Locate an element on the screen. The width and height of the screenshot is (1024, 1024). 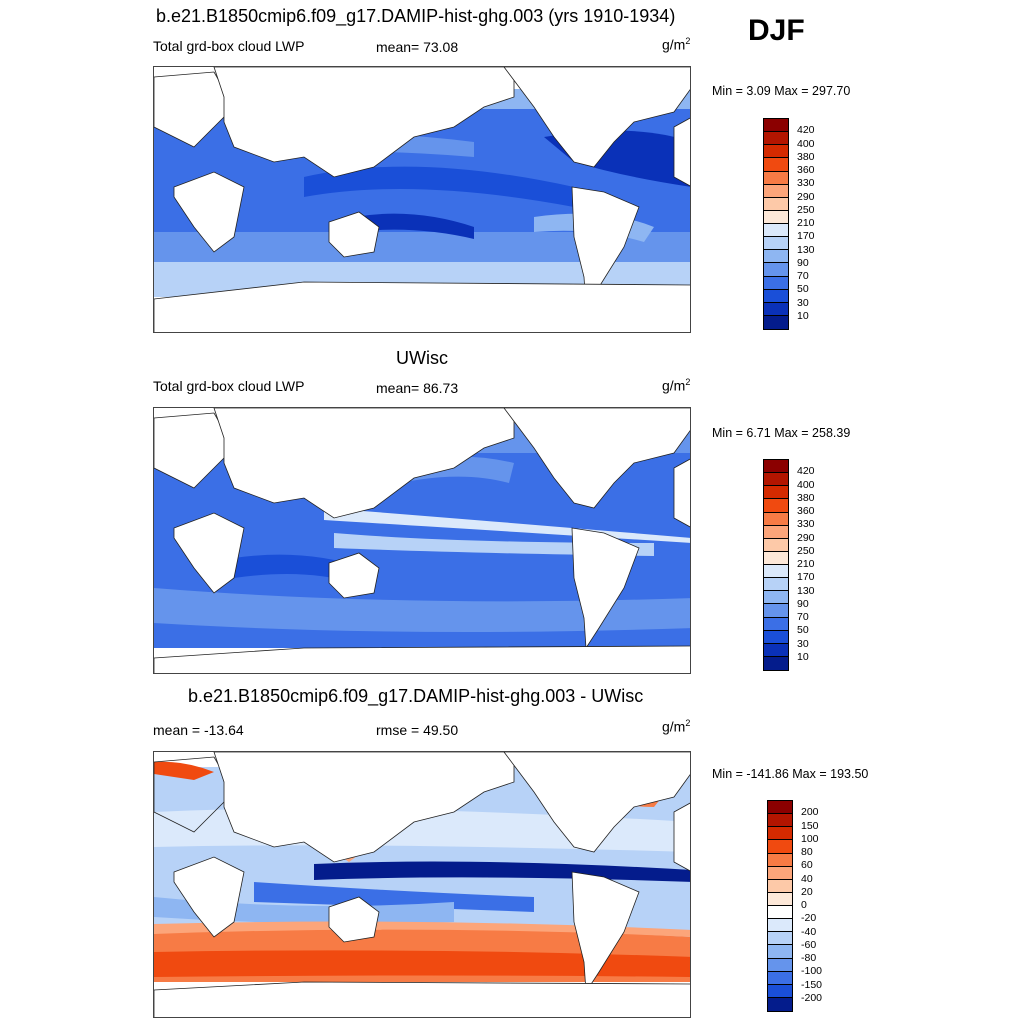
colorbar-tick-label: 90 is located at coordinates (803, 262).